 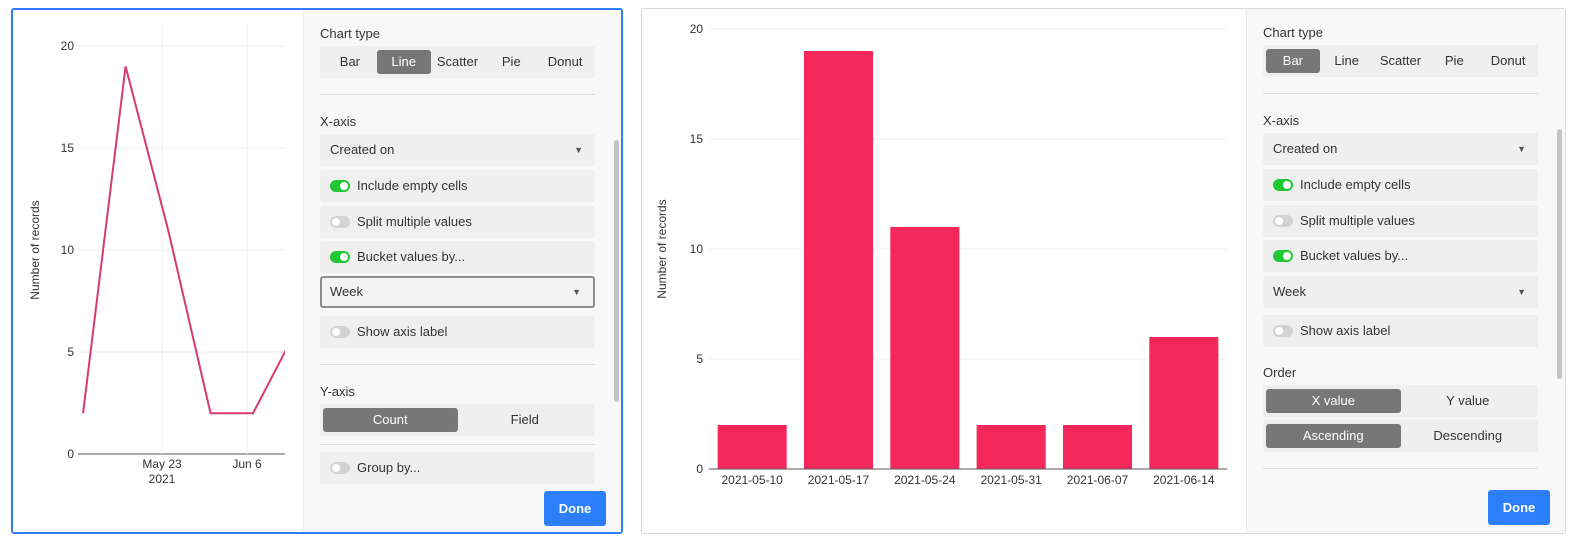 What do you see at coordinates (462, 508) in the screenshot?
I see `config-footer: Done` at bounding box center [462, 508].